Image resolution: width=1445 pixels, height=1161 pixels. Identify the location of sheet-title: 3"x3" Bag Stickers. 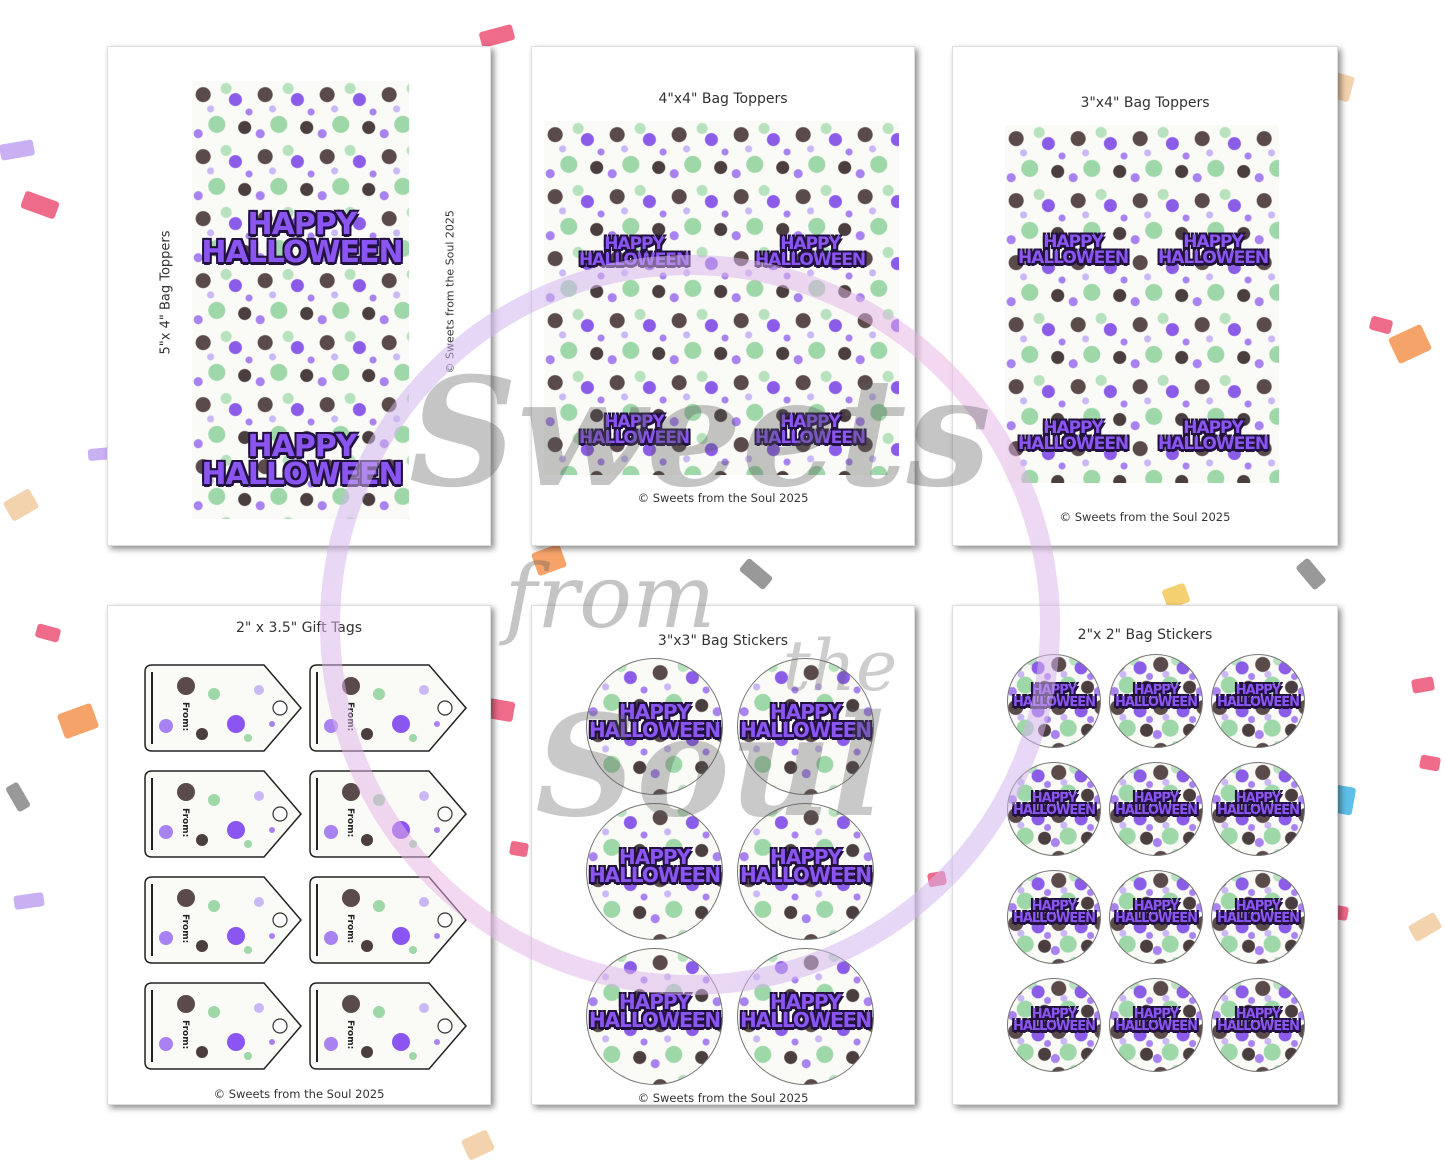
(723, 641).